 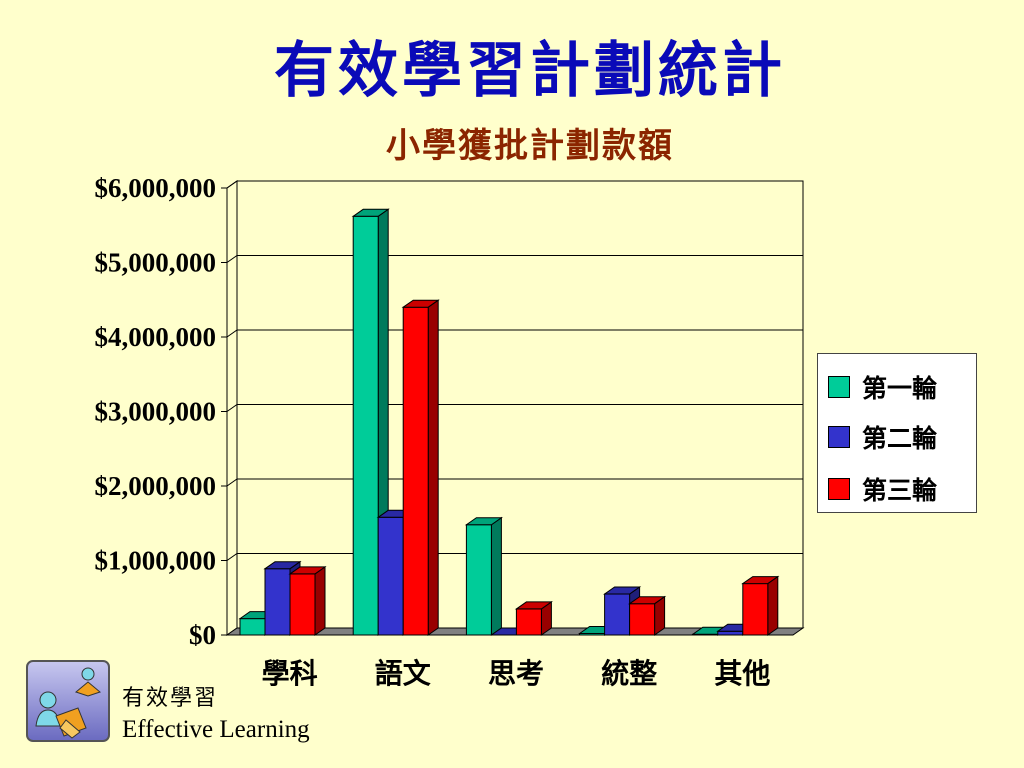 I want to click on legend-item: 第一輪, so click(x=883, y=387).